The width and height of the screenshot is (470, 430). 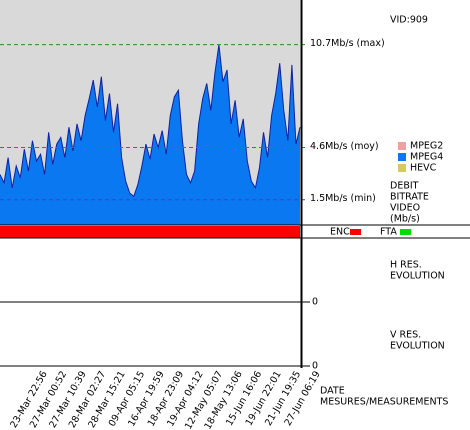 What do you see at coordinates (344, 146) in the screenshot?
I see `reference-label: 4.6Mb/s (moy)` at bounding box center [344, 146].